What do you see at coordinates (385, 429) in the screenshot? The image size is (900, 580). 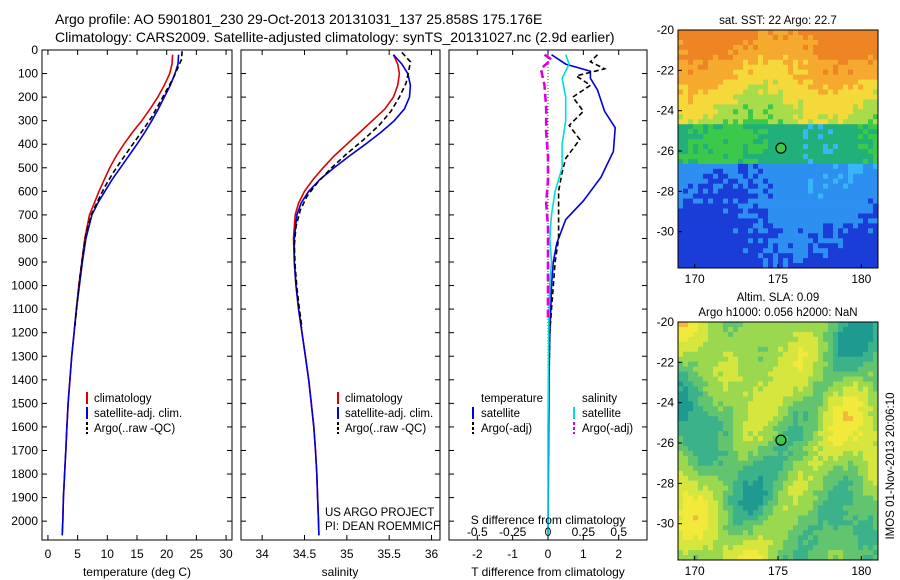 I see `legend-label-argo-raw: Argo(..raw -QC)` at bounding box center [385, 429].